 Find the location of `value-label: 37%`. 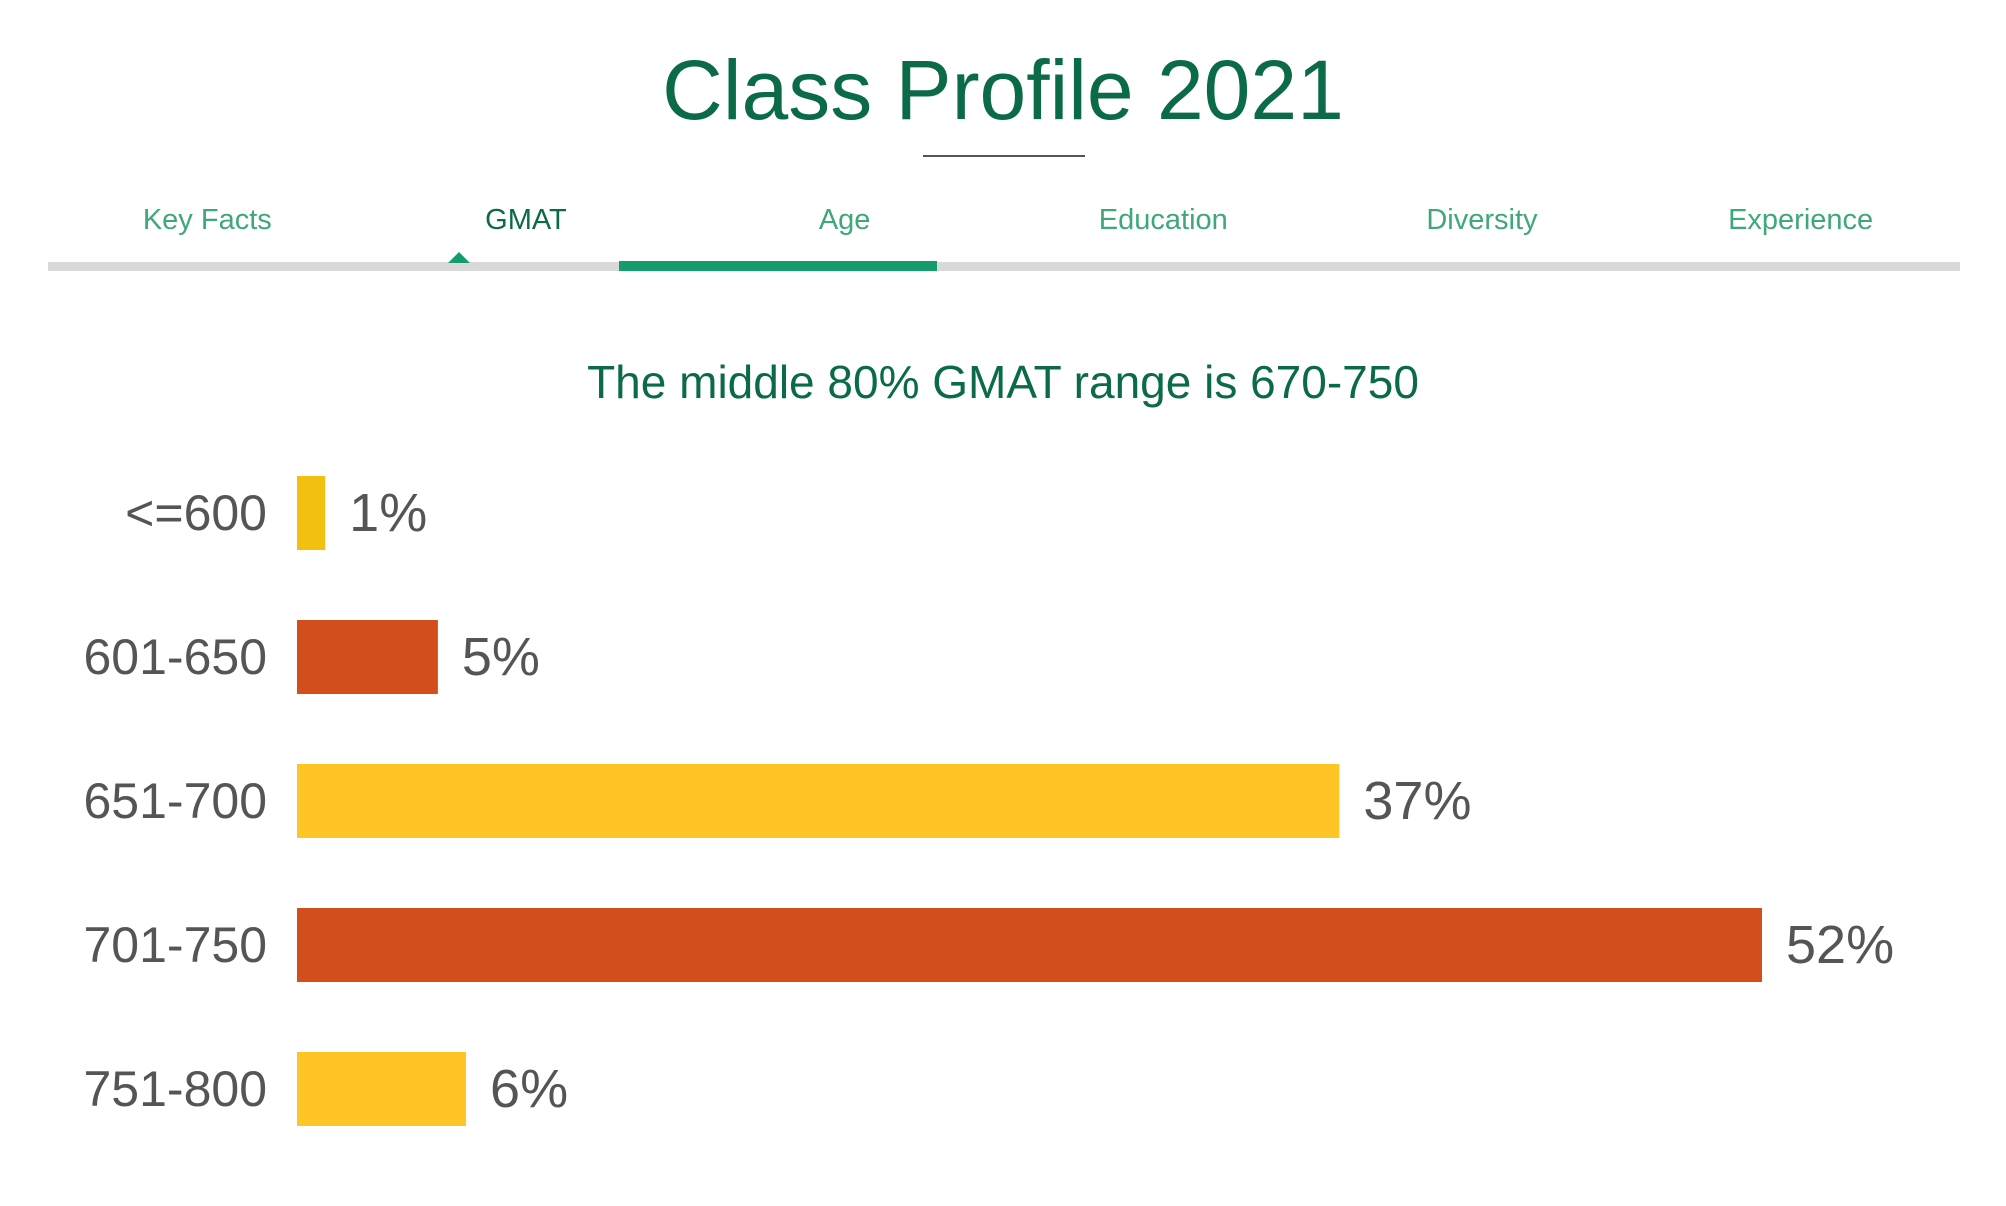

value-label: 37% is located at coordinates (1417, 801).